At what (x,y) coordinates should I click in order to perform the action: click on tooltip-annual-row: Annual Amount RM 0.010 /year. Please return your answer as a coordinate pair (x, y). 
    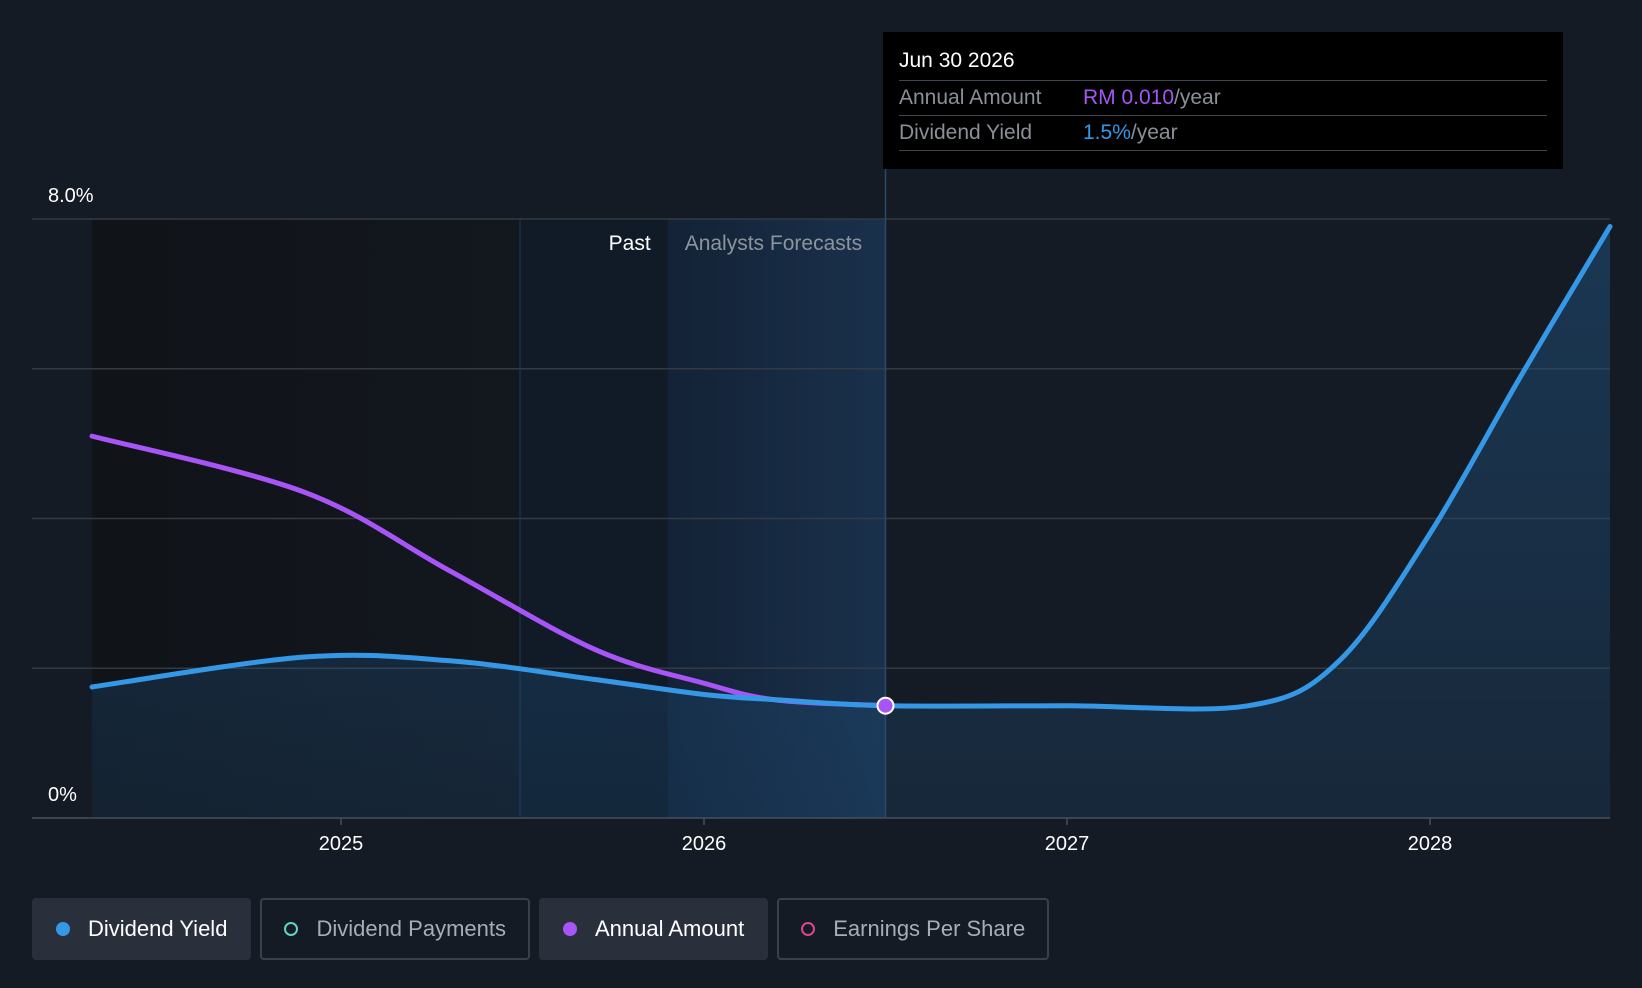
    Looking at the image, I should click on (1223, 98).